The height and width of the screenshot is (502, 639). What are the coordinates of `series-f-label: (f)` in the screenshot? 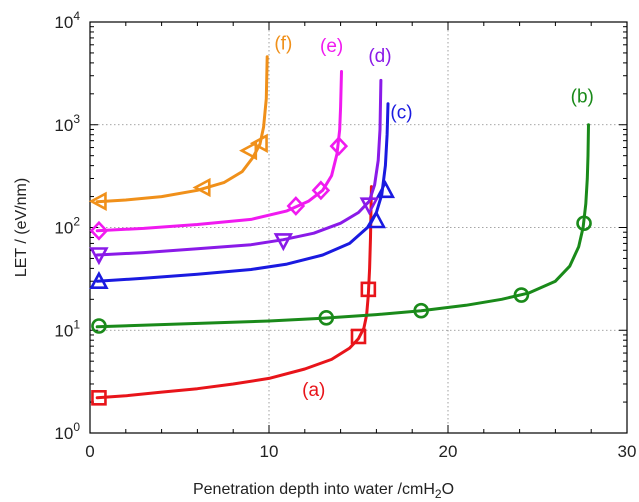 It's located at (283, 43).